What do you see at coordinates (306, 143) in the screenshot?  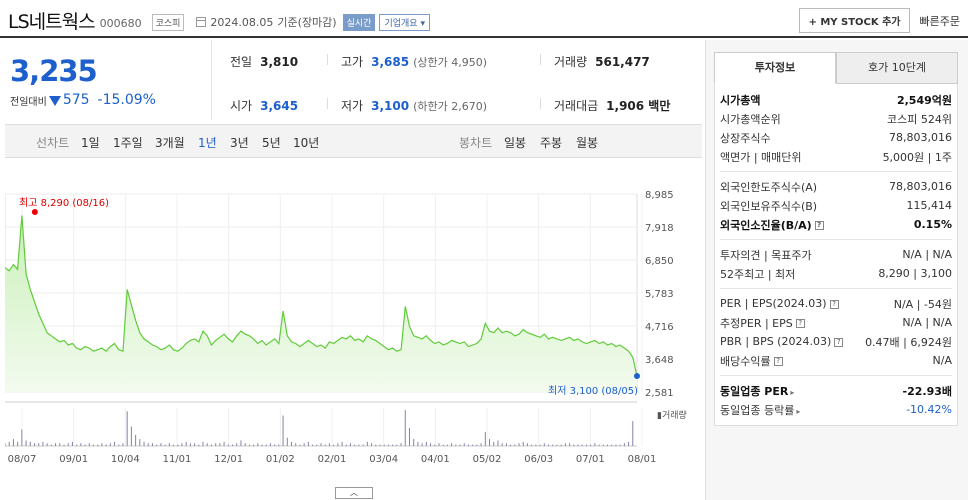 I see `period-10y: 10년` at bounding box center [306, 143].